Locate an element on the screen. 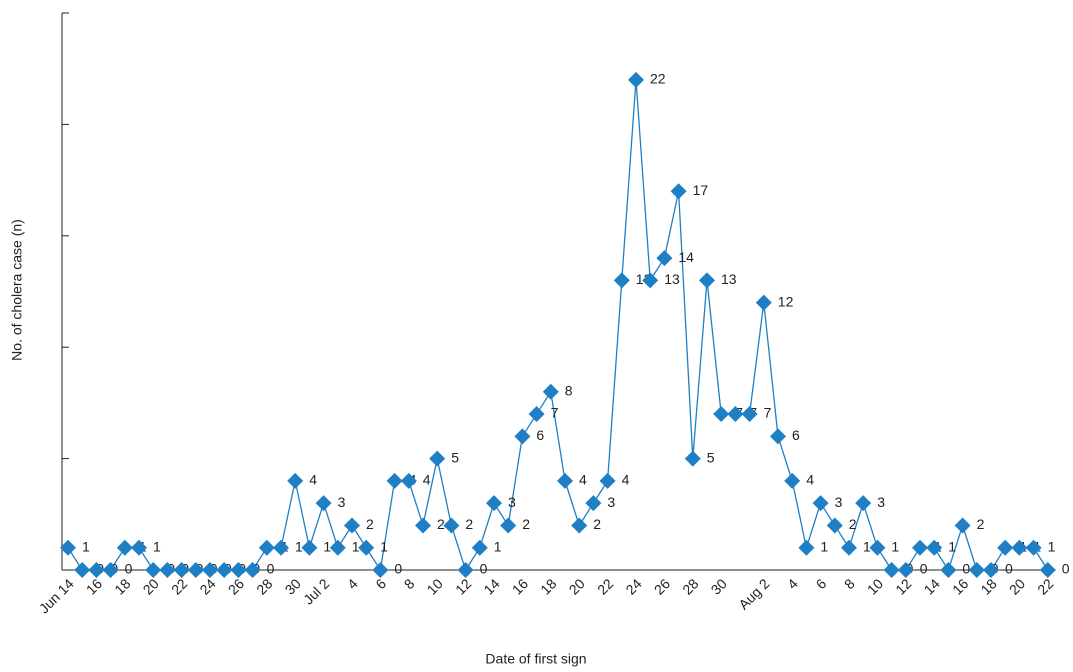 This screenshot has width=1073, height=672. x-tick-label: 8 is located at coordinates (849, 583).